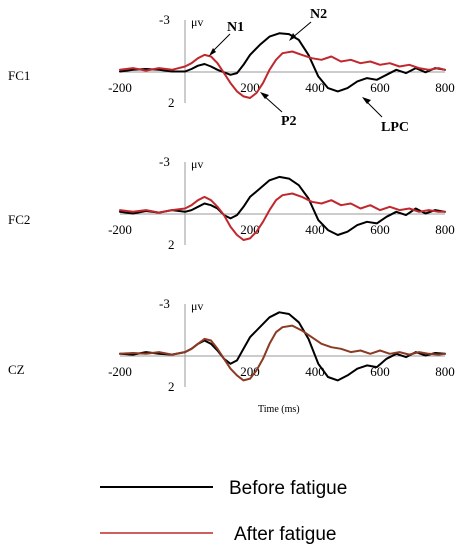 This screenshot has height=550, width=467. What do you see at coordinates (212, 52) in the screenshot?
I see `annotation-n1-arrowhead` at bounding box center [212, 52].